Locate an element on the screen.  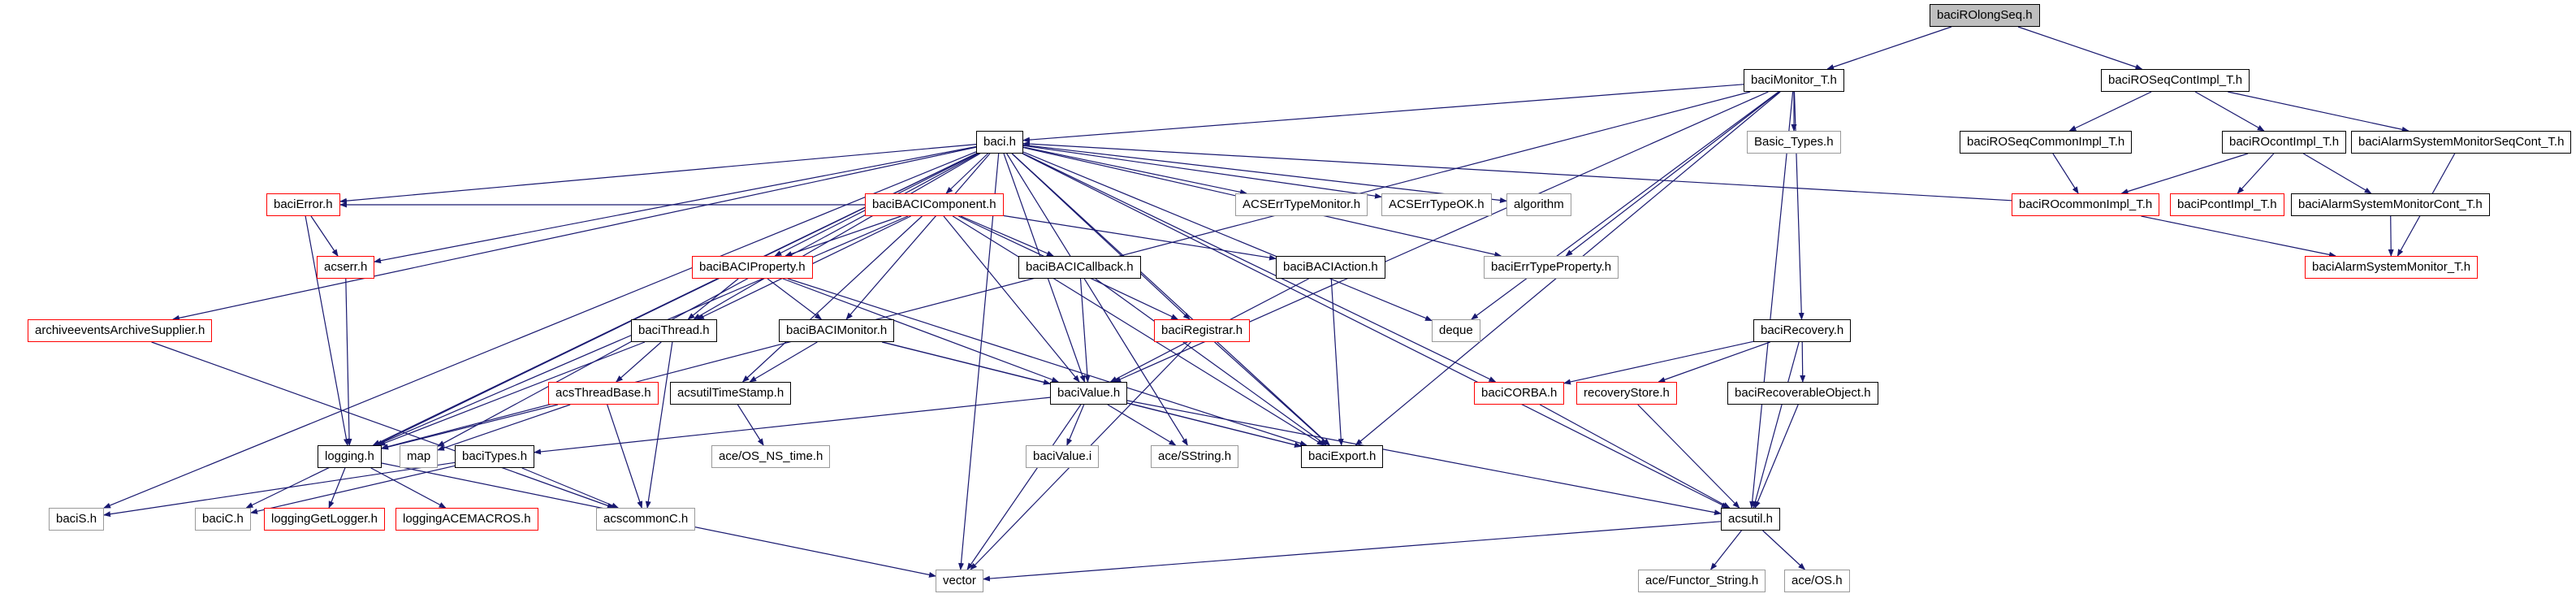
edge-Monitor_T-to-acsutil is located at coordinates (1772, 300).